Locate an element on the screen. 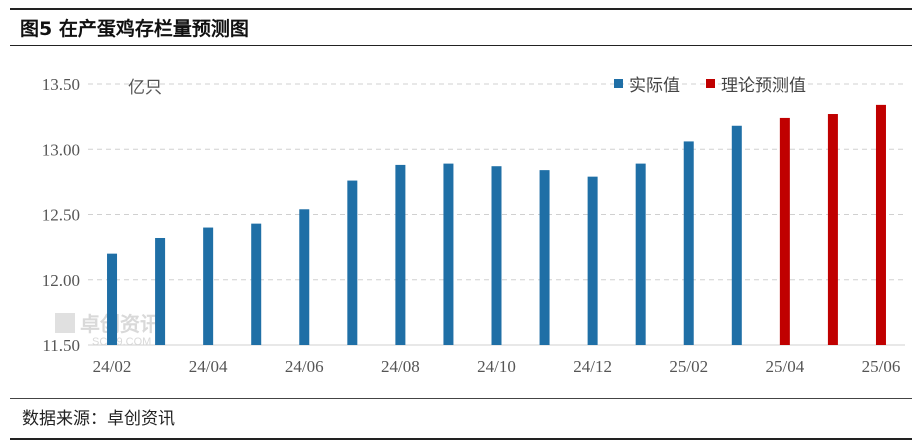 Image resolution: width=922 pixels, height=441 pixels. y-unit-label: 亿只 is located at coordinates (145, 88).